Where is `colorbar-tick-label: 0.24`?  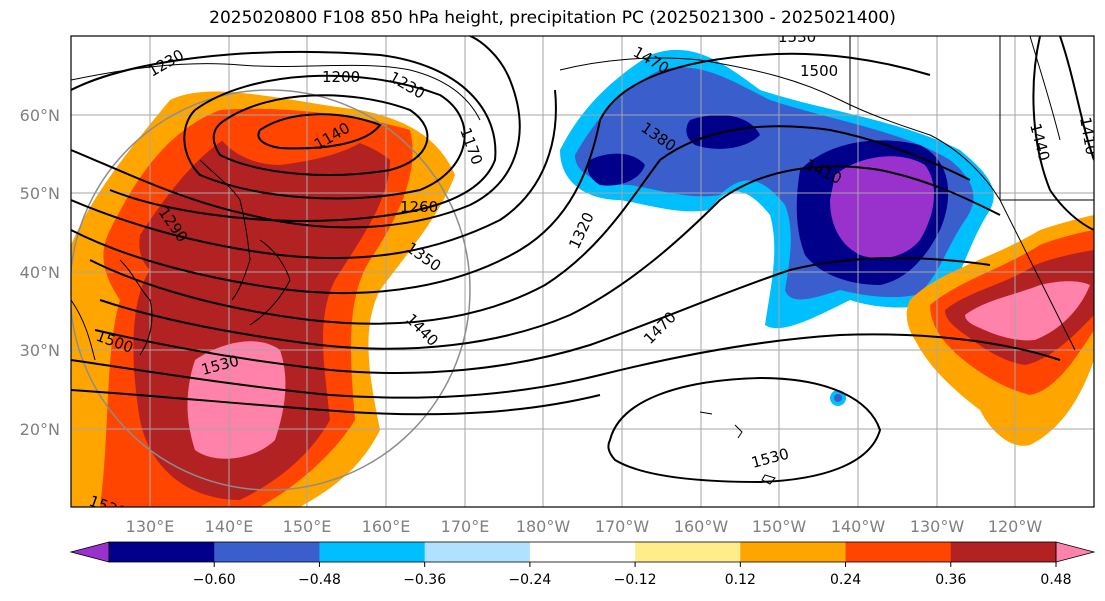 colorbar-tick-label: 0.24 is located at coordinates (845, 580).